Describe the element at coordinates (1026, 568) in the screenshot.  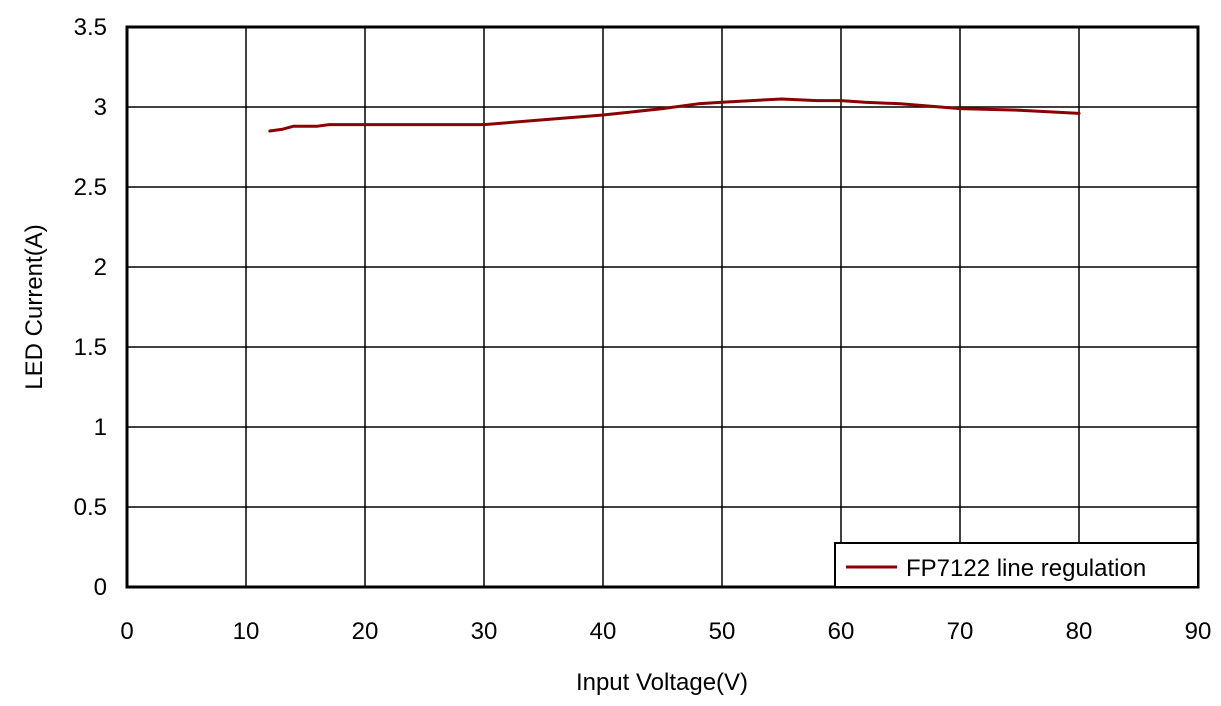
I see `legend-label: FP7122 line regulation` at that location.